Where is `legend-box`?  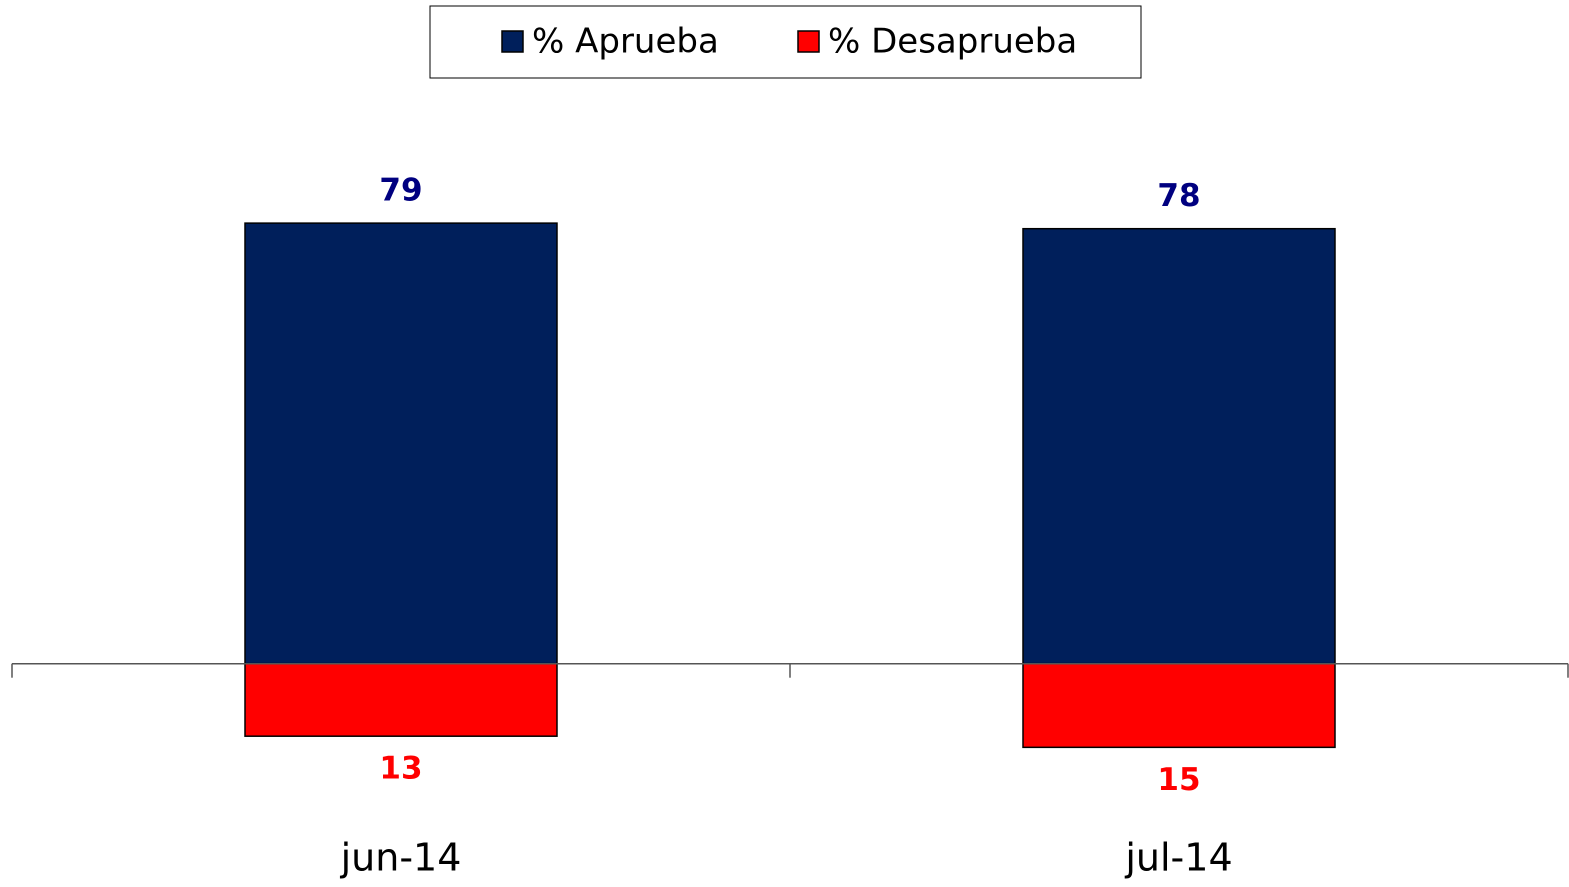
legend-box is located at coordinates (785, 42).